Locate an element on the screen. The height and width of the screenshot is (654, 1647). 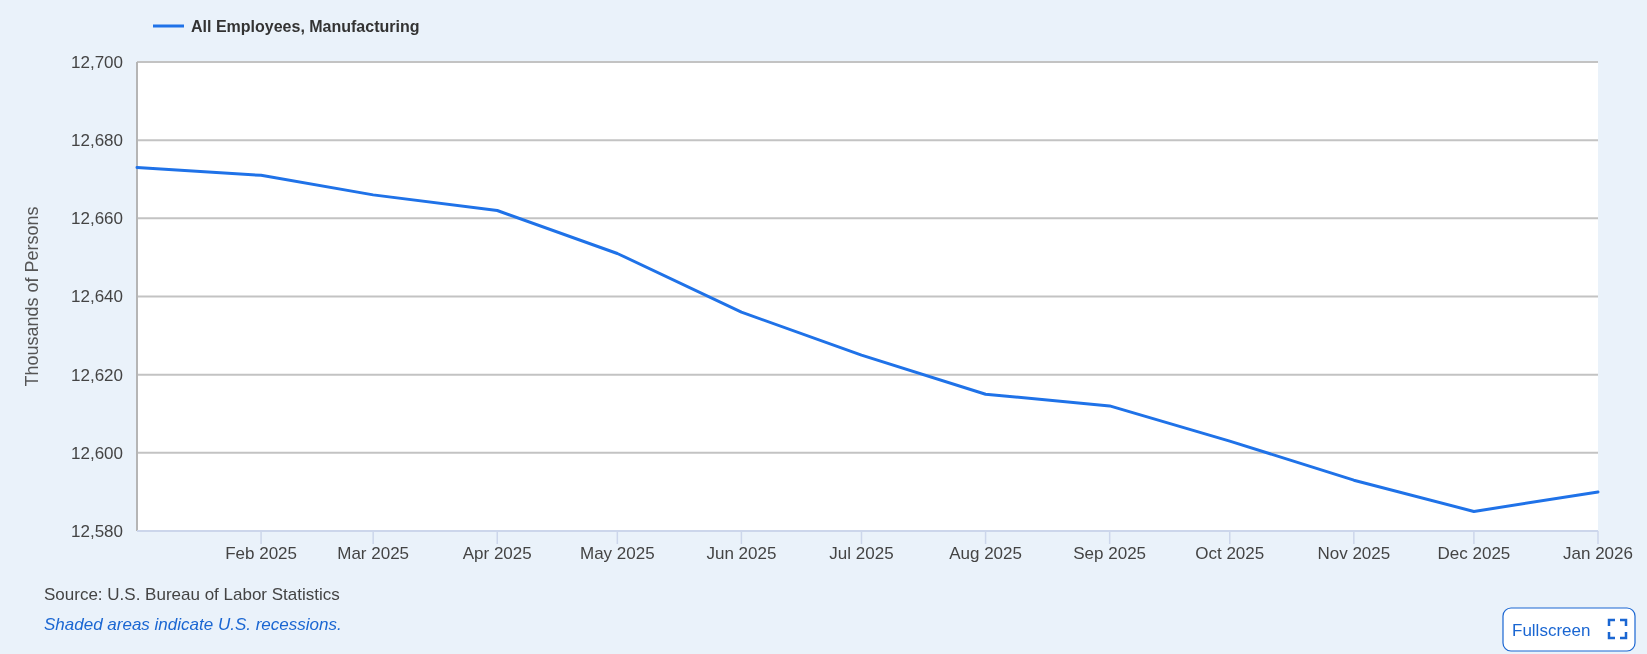
x-tick-label: Dec 2025 is located at coordinates (1474, 553).